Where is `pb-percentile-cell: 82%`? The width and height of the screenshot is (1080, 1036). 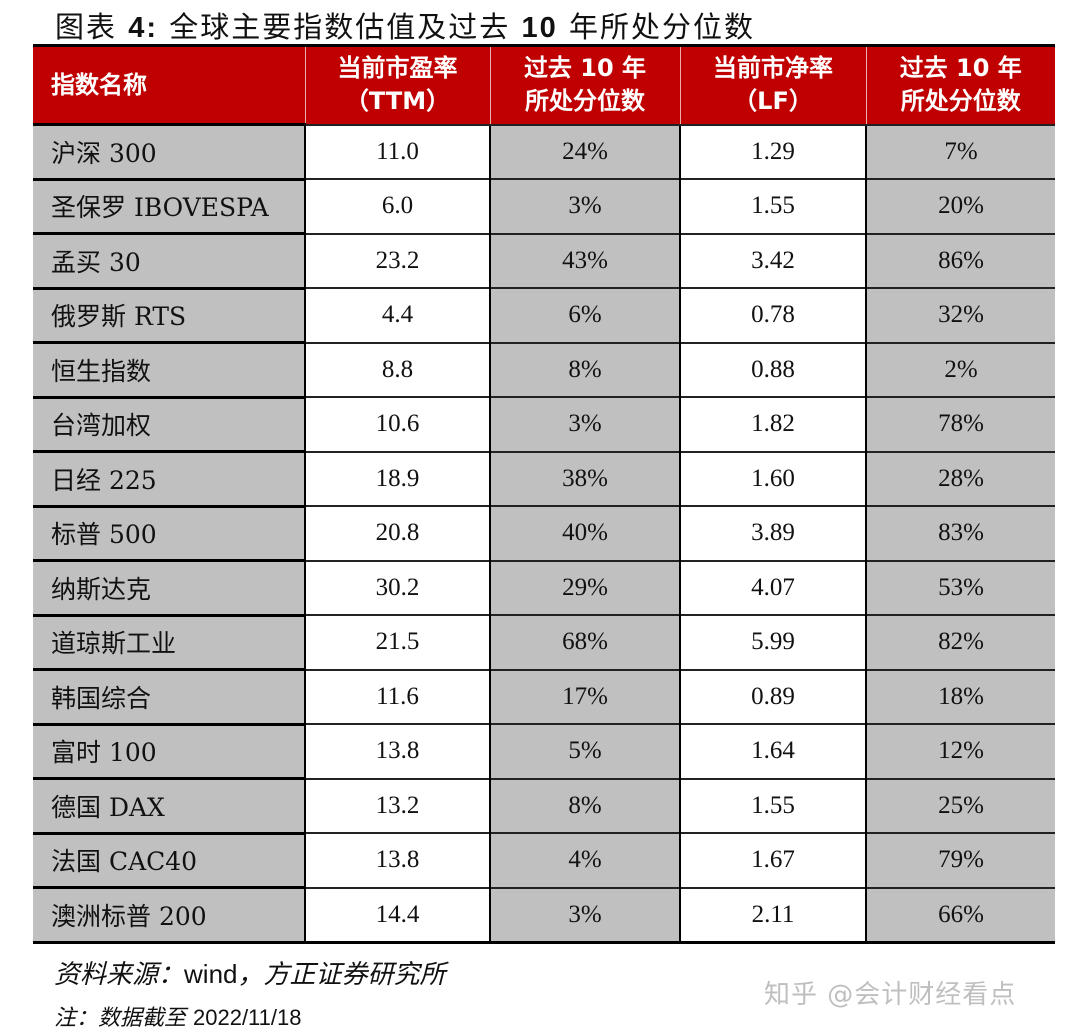 pb-percentile-cell: 82% is located at coordinates (960, 642).